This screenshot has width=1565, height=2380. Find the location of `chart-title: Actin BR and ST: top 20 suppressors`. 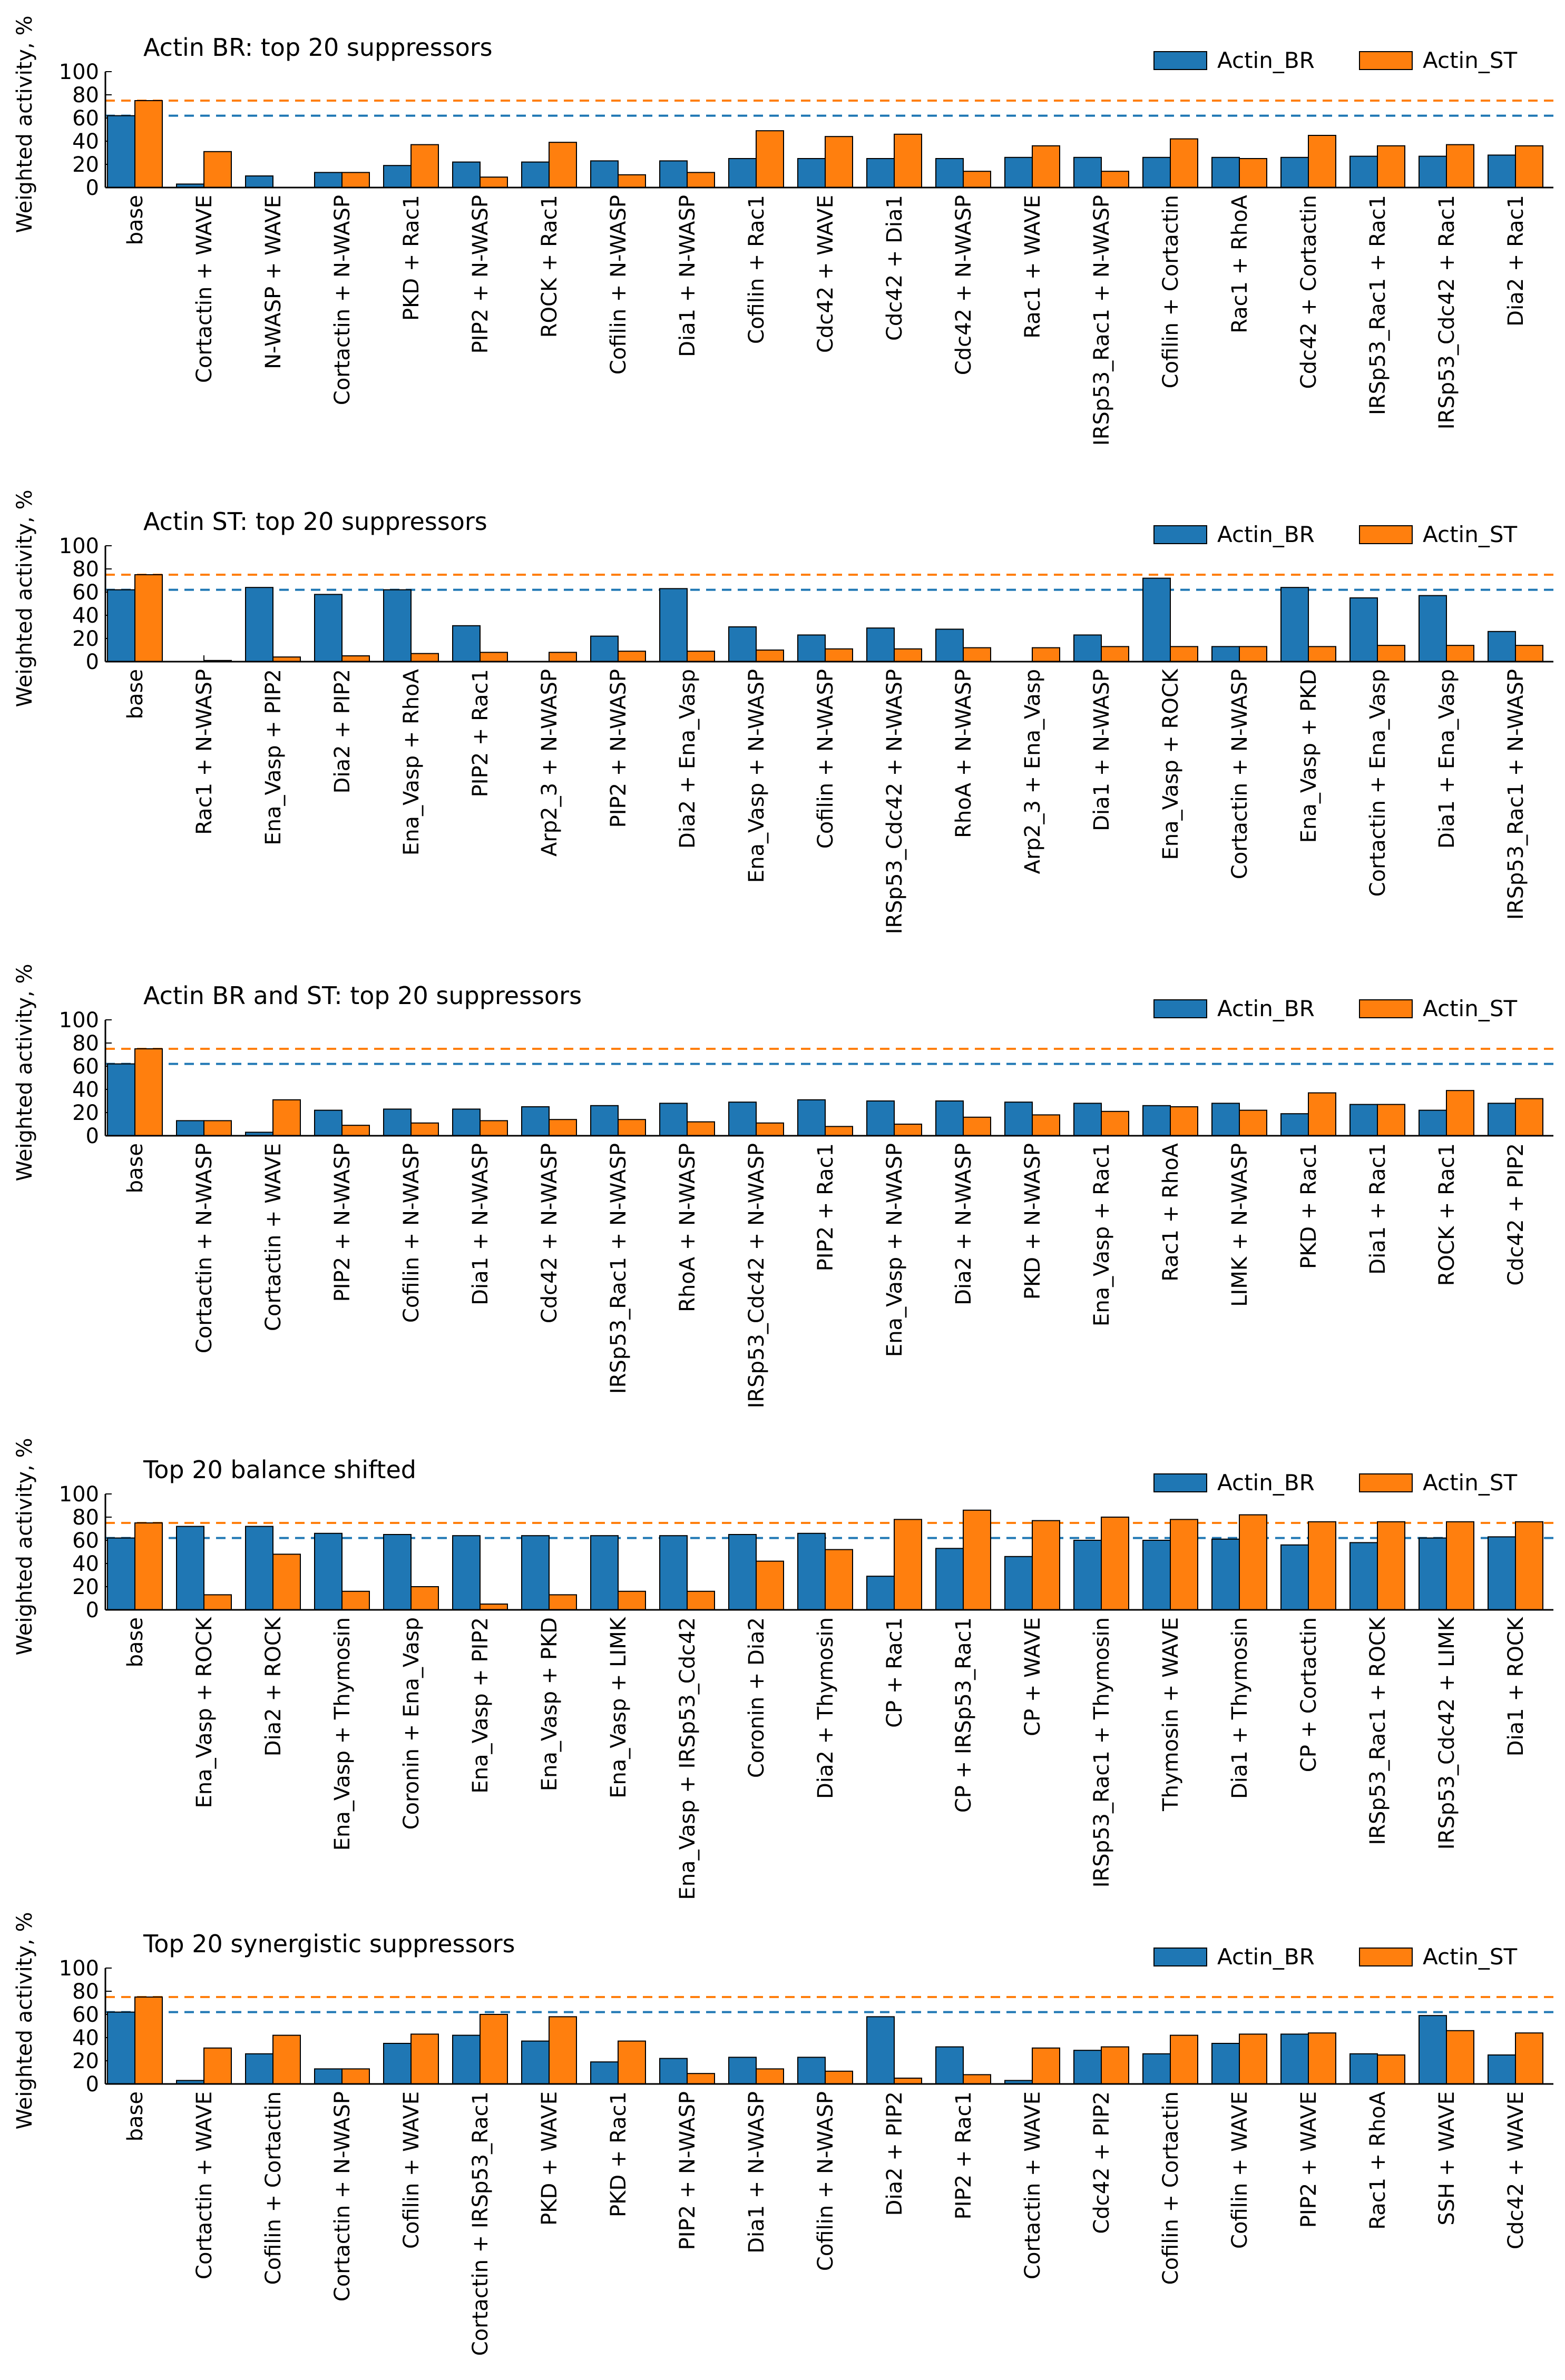

chart-title: Actin BR and ST: top 20 suppressors is located at coordinates (362, 995).